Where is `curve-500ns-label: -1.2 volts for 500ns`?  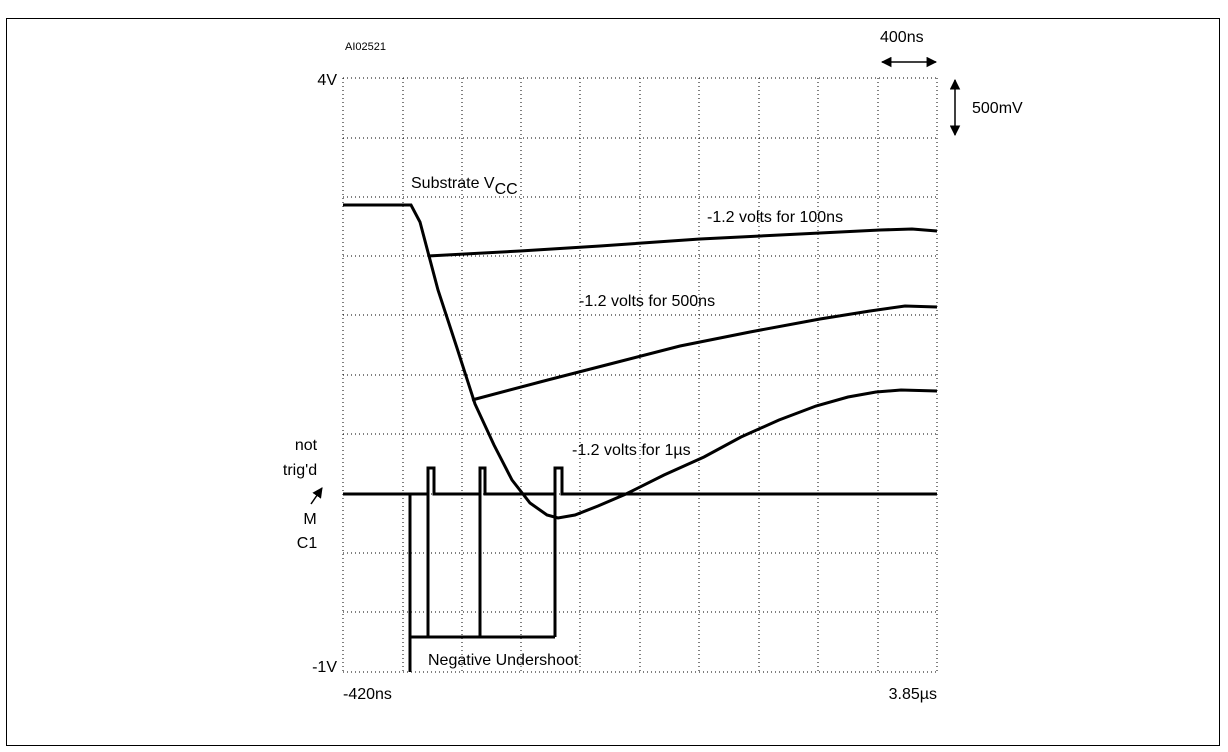
curve-500ns-label: -1.2 volts for 500ns is located at coordinates (647, 301).